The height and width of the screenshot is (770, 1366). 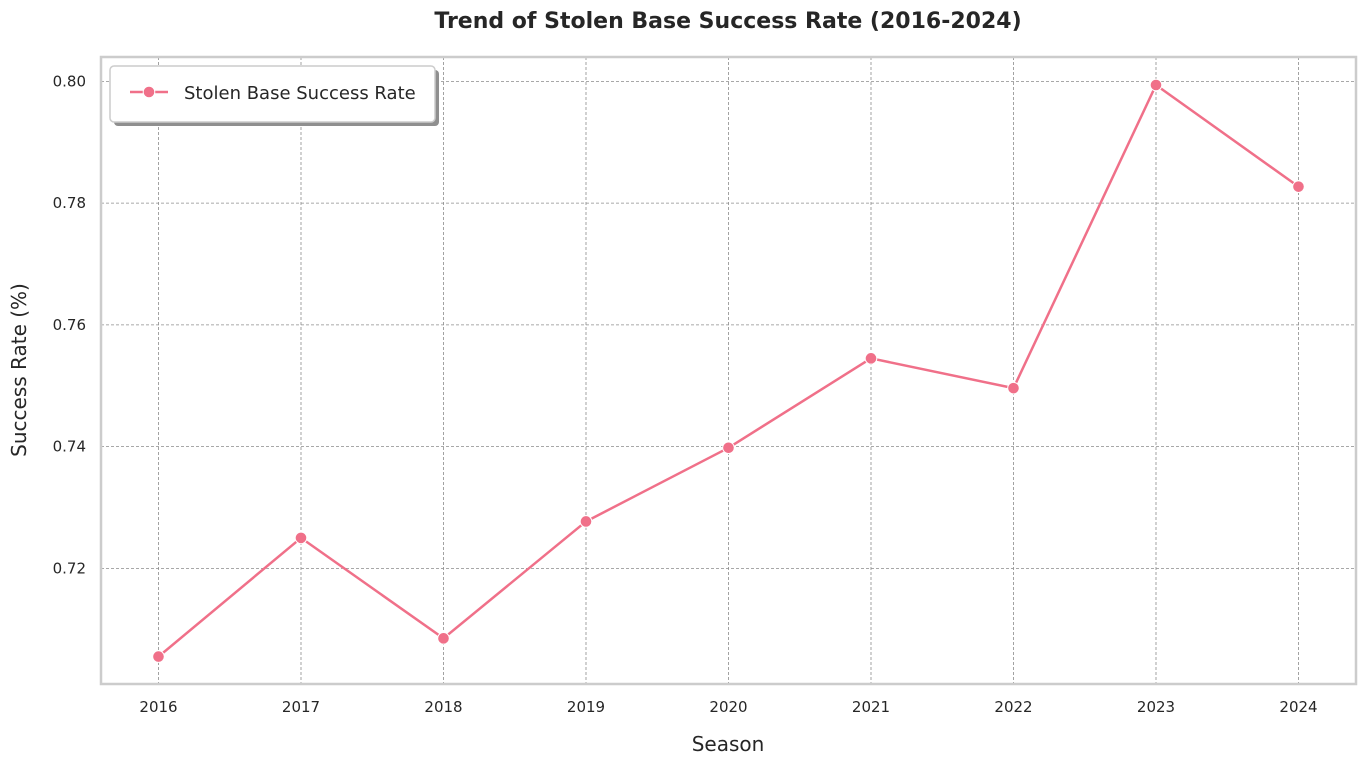 I want to click on x-tick-label: 2023, so click(x=1156, y=707).